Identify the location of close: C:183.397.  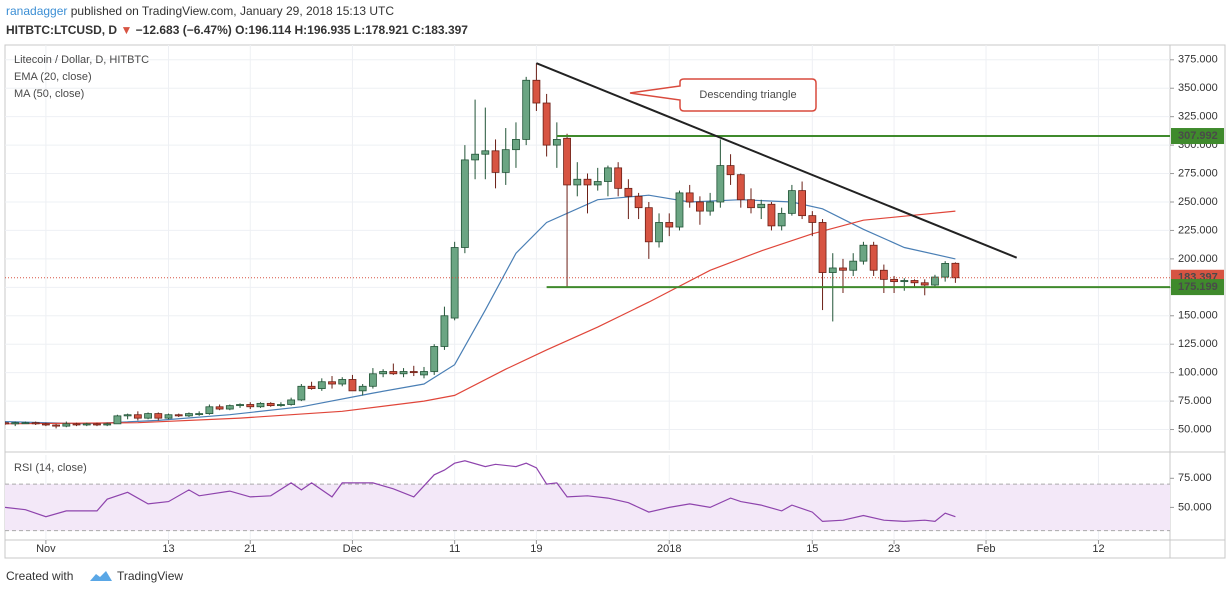
(440, 30).